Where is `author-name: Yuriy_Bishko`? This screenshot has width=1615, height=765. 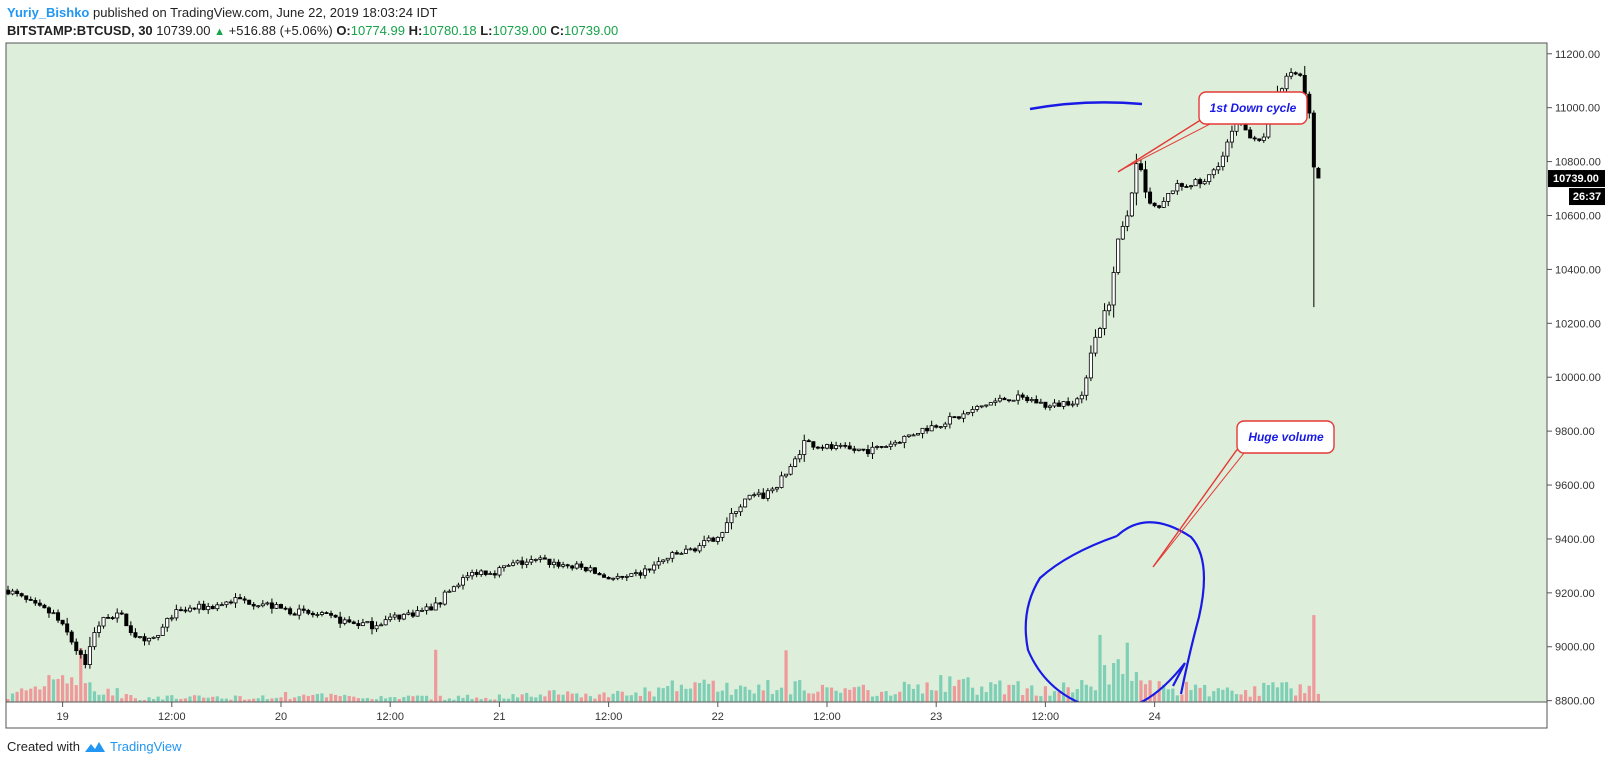 author-name: Yuriy_Bishko is located at coordinates (48, 12).